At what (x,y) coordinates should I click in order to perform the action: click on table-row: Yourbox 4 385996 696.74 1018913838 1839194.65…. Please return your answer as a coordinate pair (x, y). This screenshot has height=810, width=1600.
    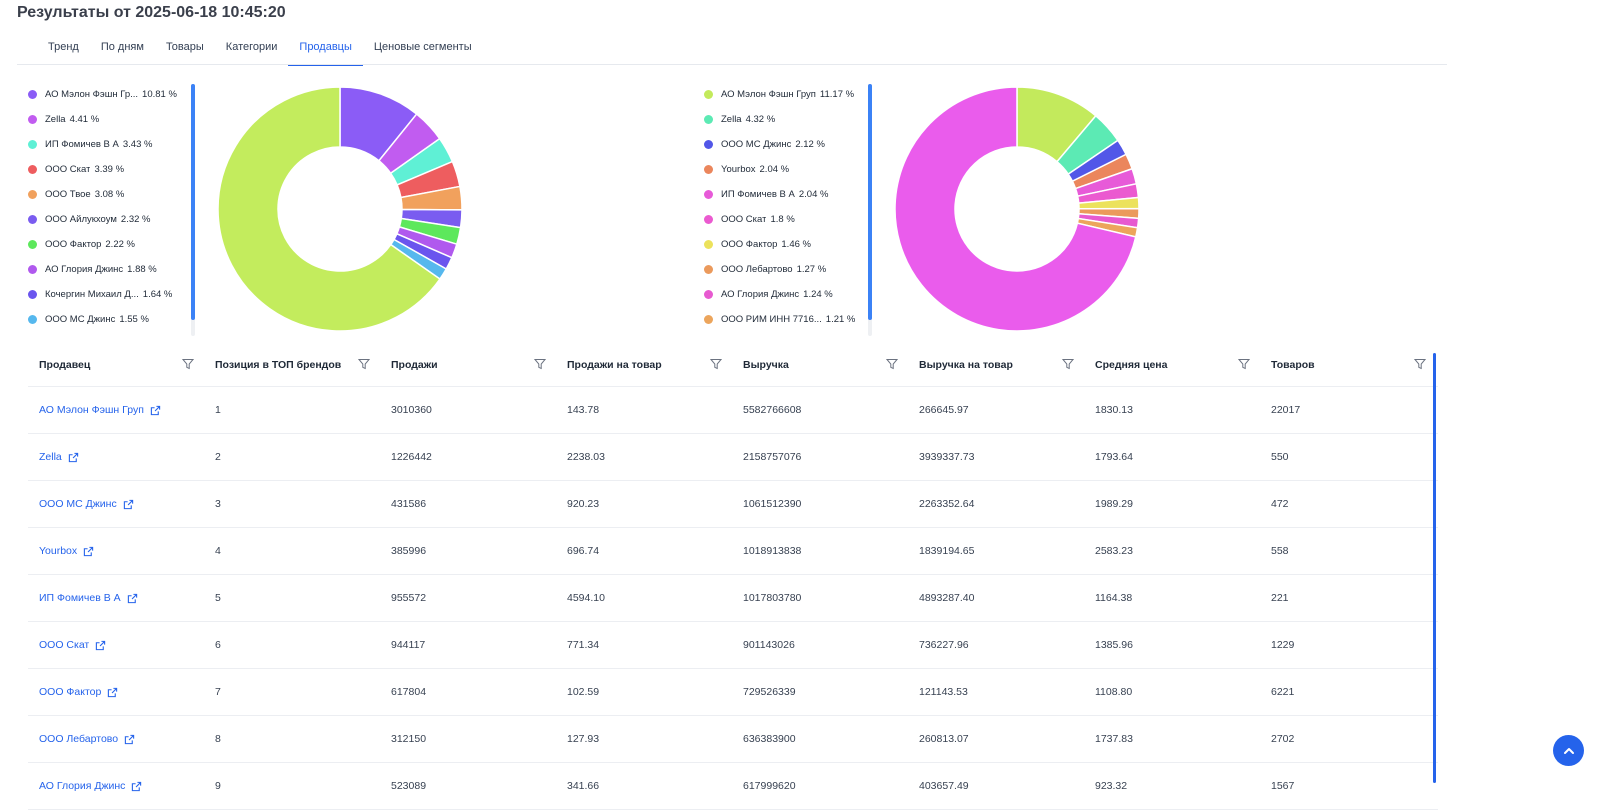
    Looking at the image, I should click on (733, 551).